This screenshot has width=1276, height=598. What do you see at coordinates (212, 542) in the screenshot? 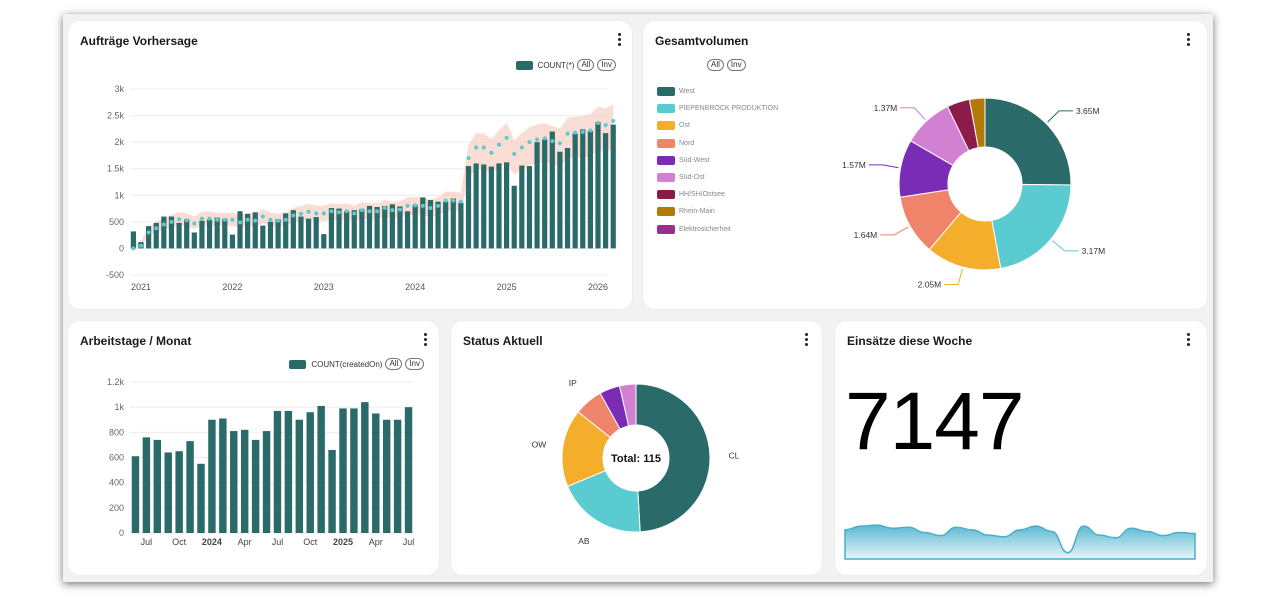
I see `x-tick-label: 2024` at bounding box center [212, 542].